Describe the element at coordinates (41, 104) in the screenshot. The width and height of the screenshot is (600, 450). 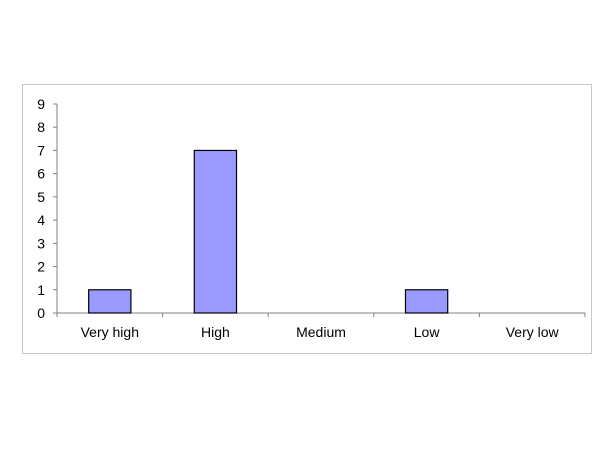
I see `y-tick-label: 9` at that location.